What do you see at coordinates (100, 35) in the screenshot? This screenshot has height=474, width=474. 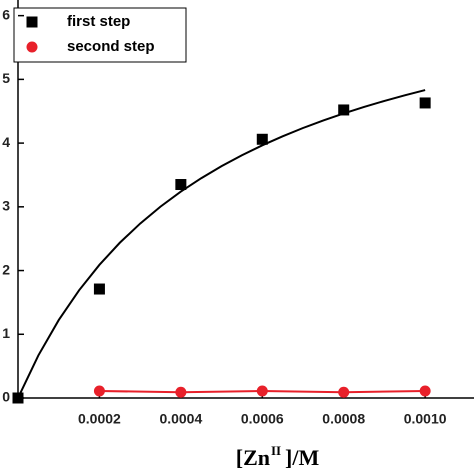 I see `legend-box` at bounding box center [100, 35].